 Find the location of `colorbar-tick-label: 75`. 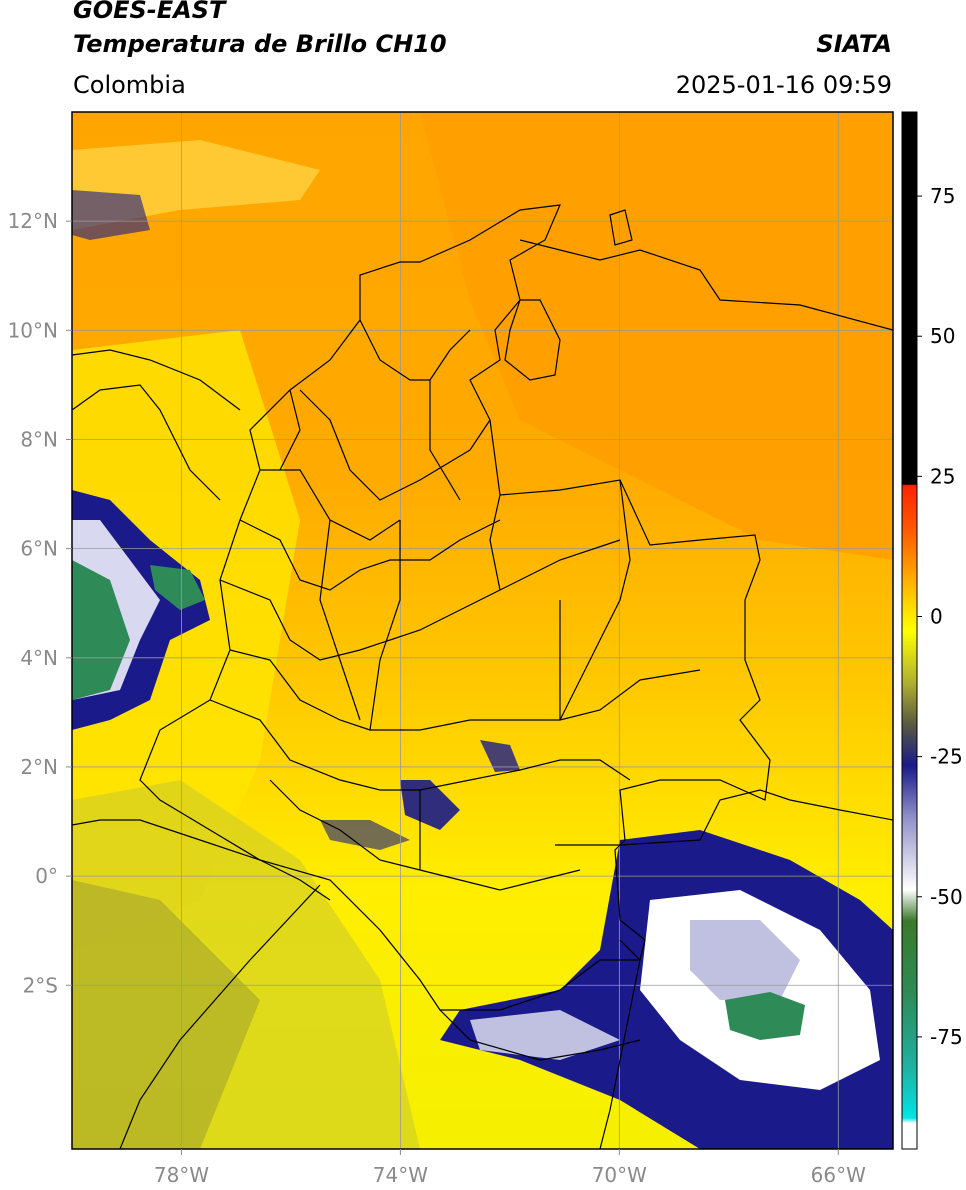

colorbar-tick-label: 75 is located at coordinates (942, 196).